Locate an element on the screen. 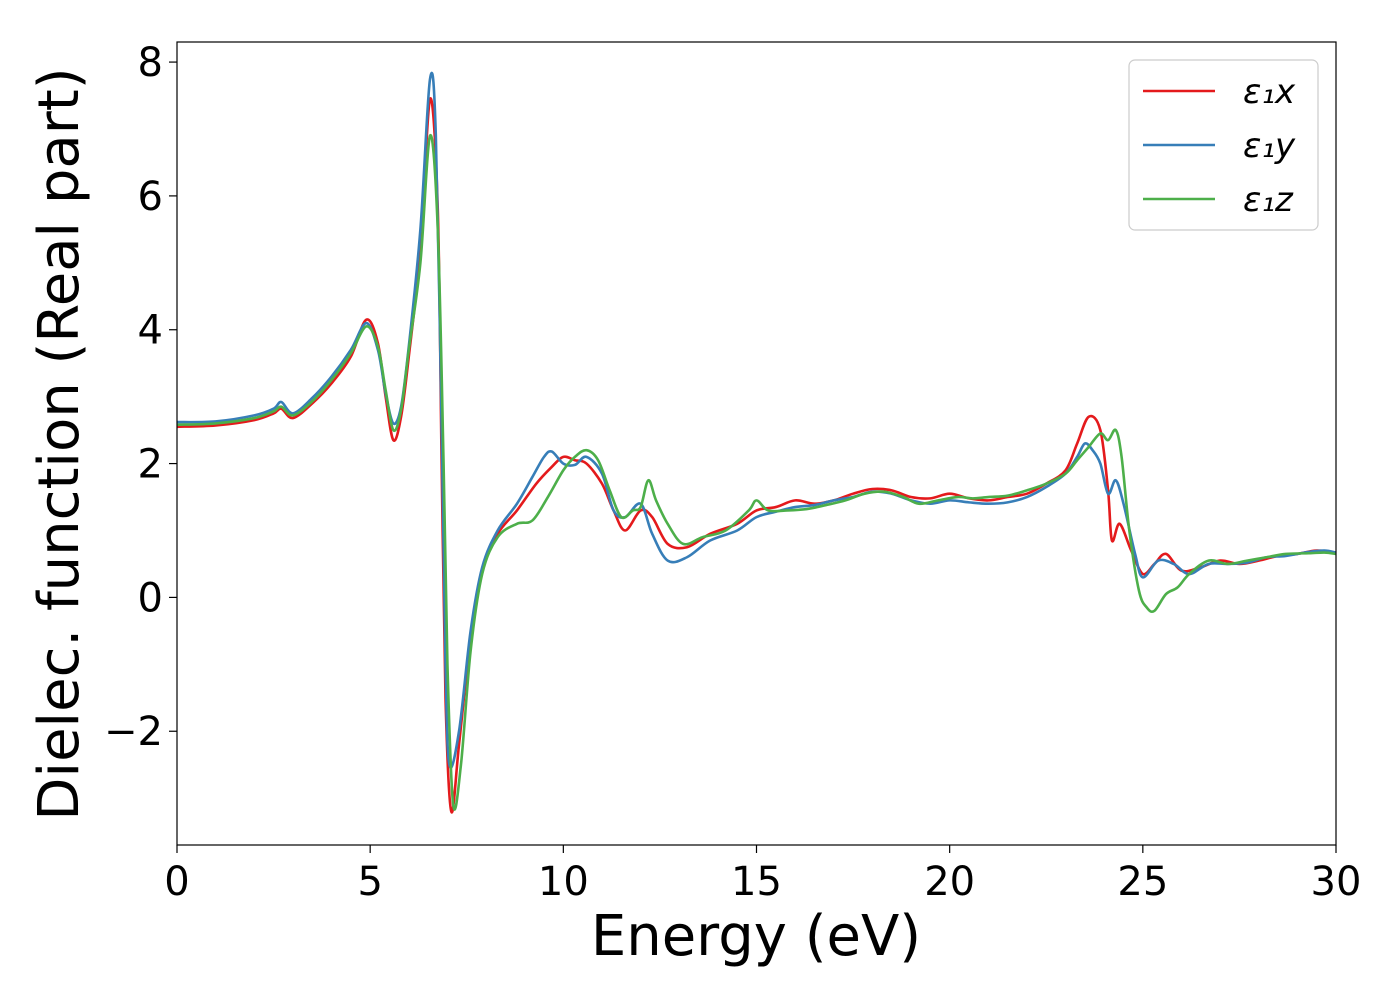 This screenshot has width=1400, height=1000. x-axis-label: Energy (eV) is located at coordinates (756, 936).